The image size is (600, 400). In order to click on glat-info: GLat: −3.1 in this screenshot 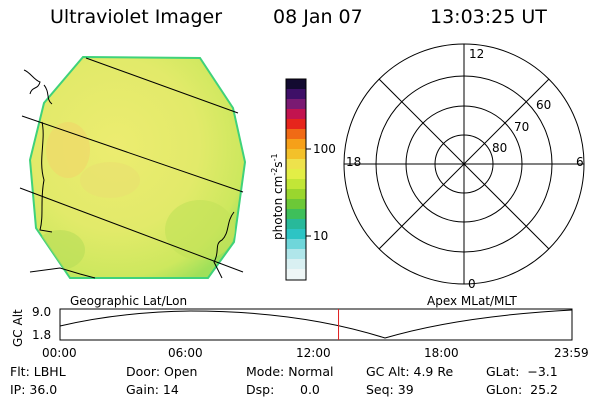, I will do `click(522, 371)`.